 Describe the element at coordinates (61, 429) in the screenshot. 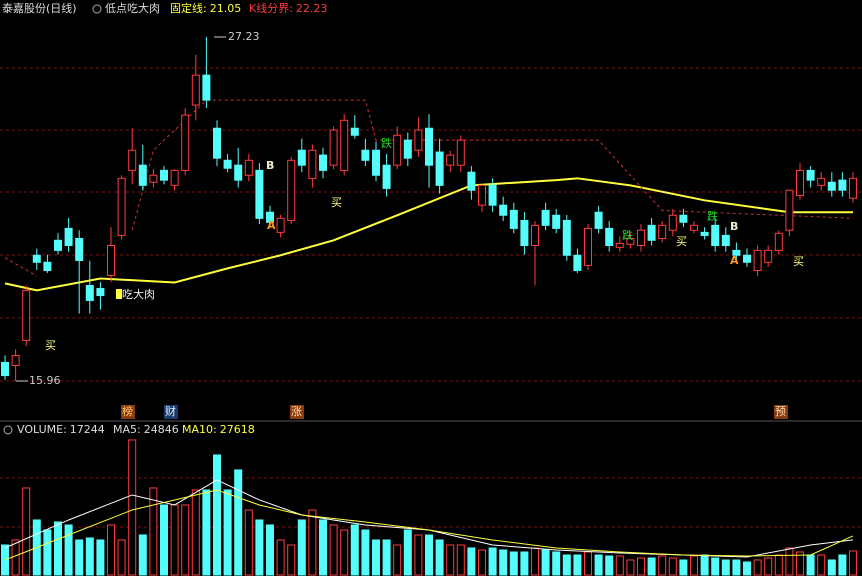

I see `volume-text: VOLUME: 17244` at that location.